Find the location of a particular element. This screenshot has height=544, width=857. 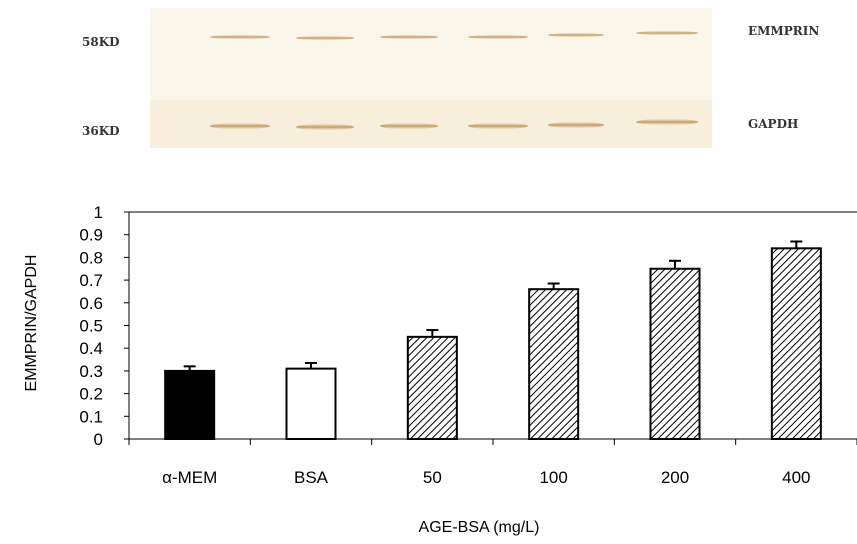

band-label-emmprin: EMMPRIN is located at coordinates (783, 31).